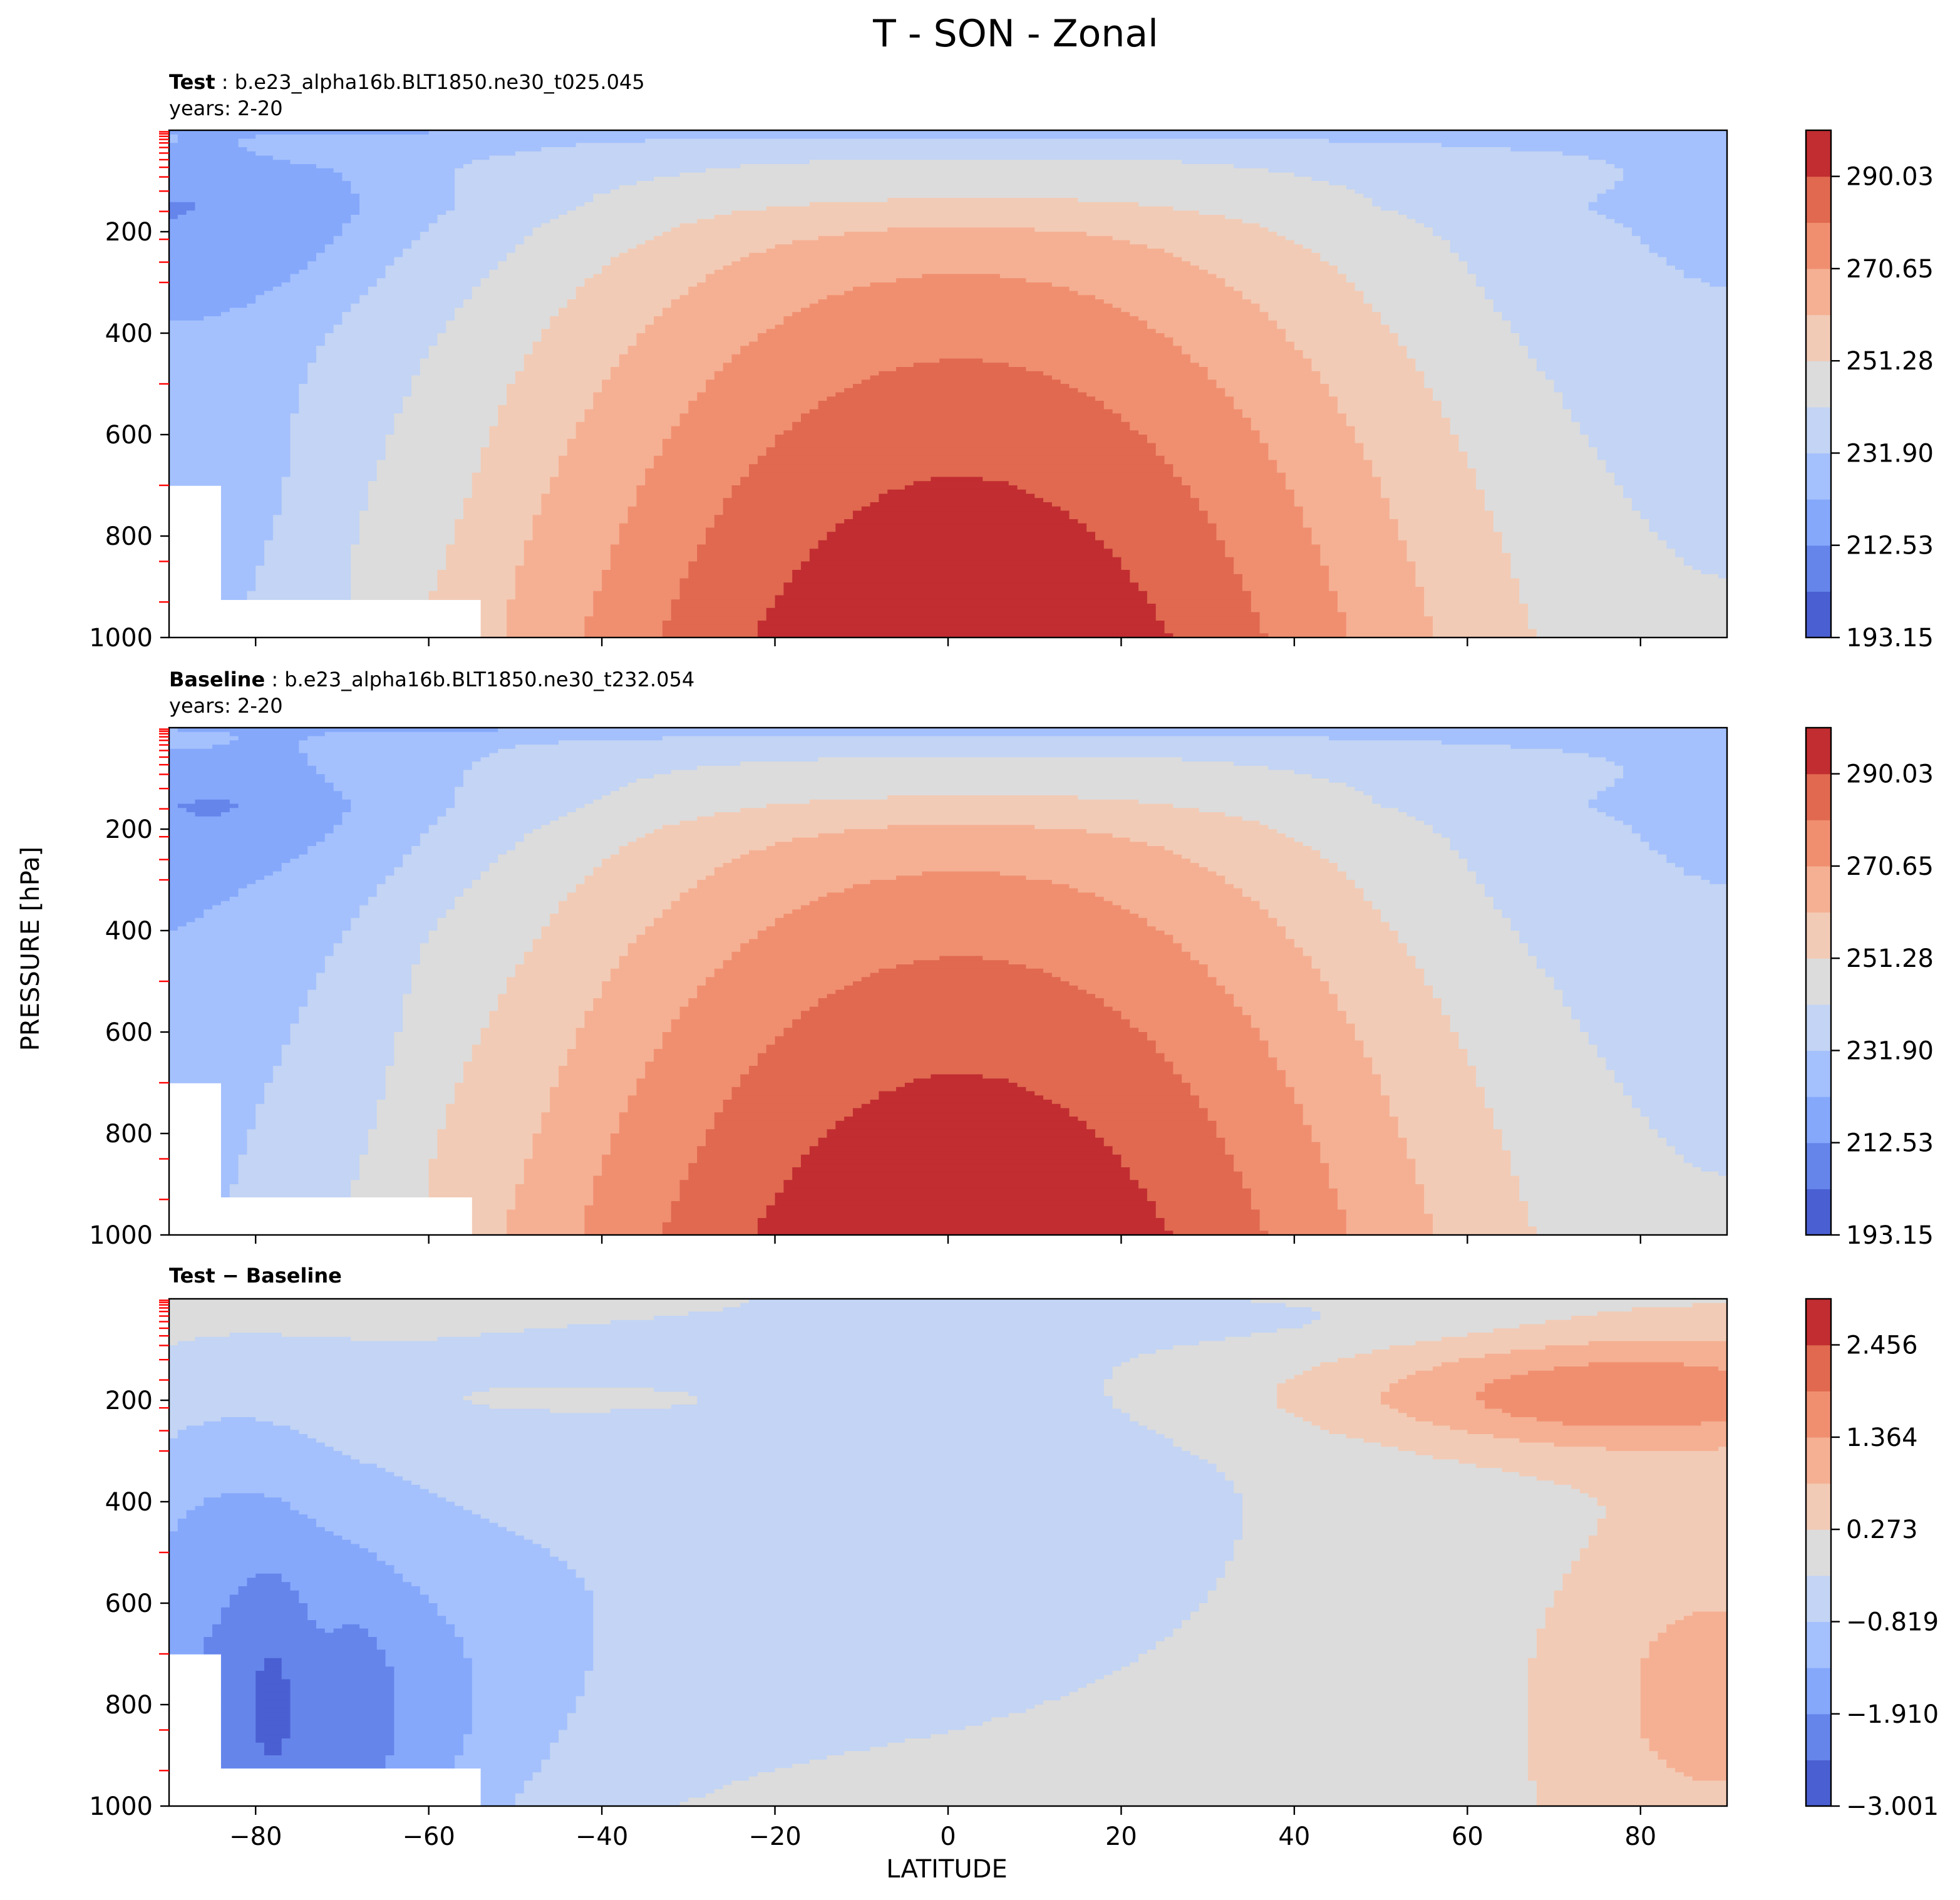 The image size is (1960, 1900). I want to click on colorbar-tick-label: −3.001, so click(1892, 1806).